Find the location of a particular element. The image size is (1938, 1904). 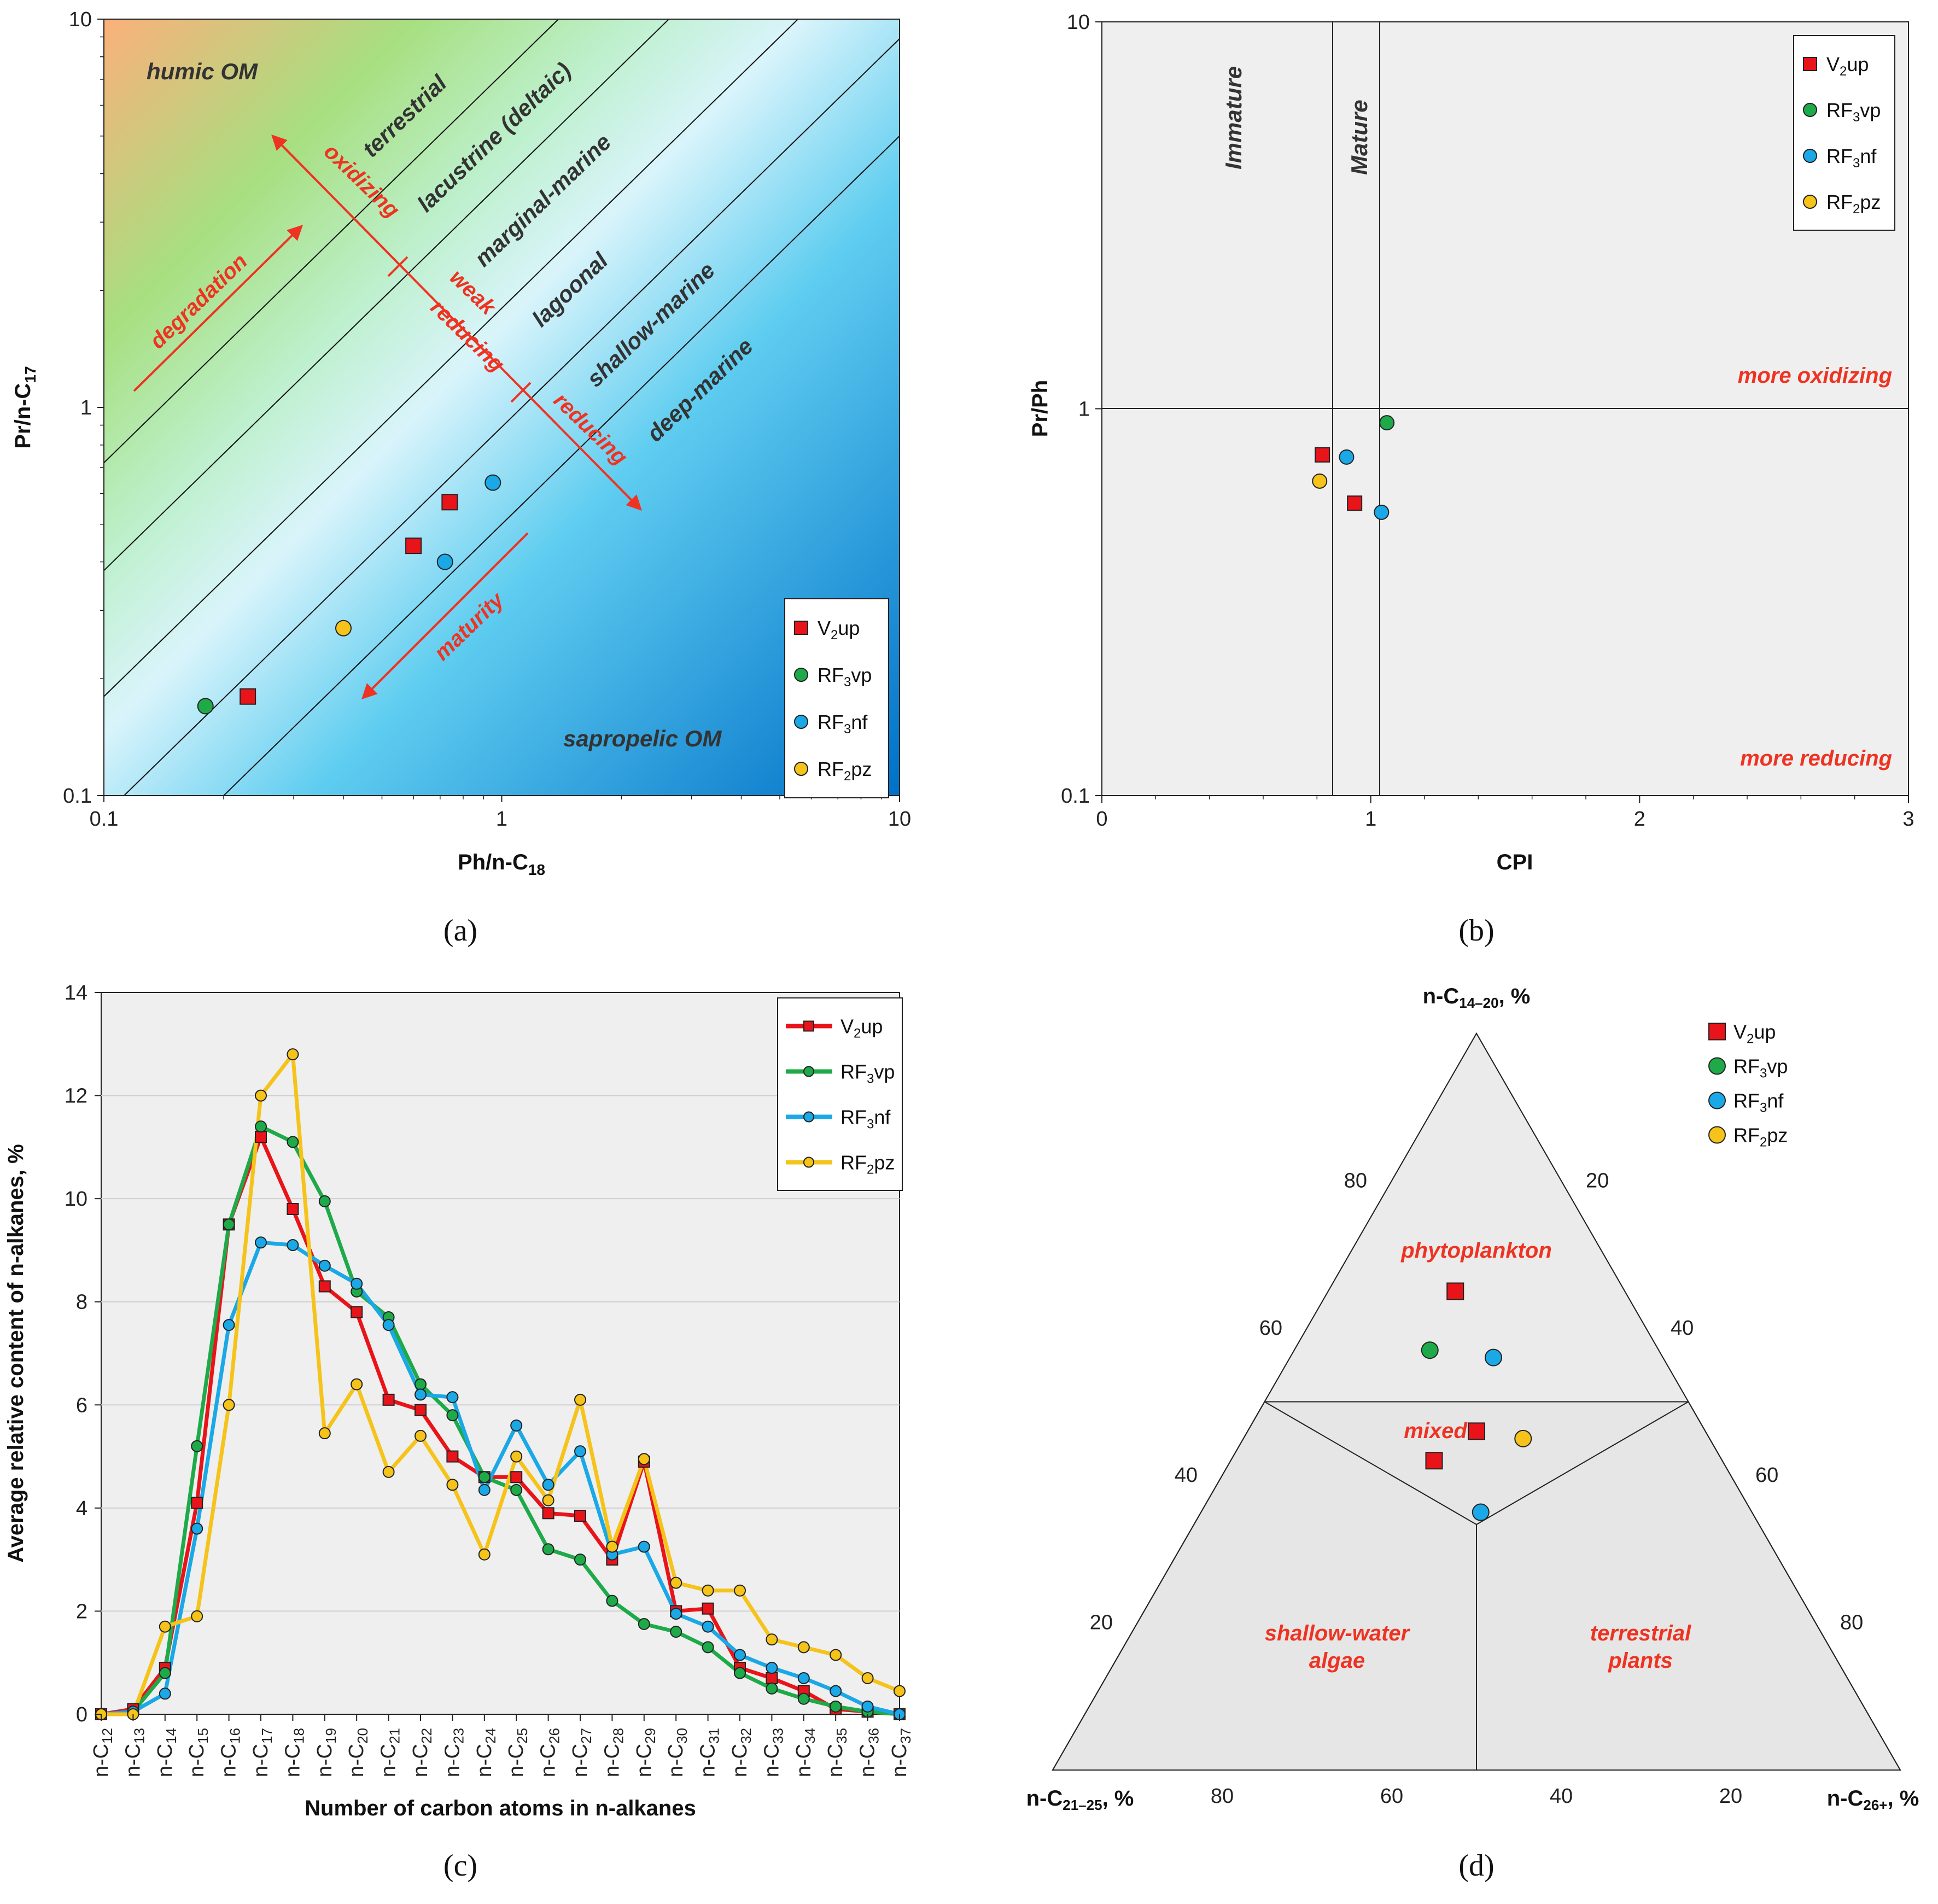

legend-marker-V2up is located at coordinates (1810, 64).